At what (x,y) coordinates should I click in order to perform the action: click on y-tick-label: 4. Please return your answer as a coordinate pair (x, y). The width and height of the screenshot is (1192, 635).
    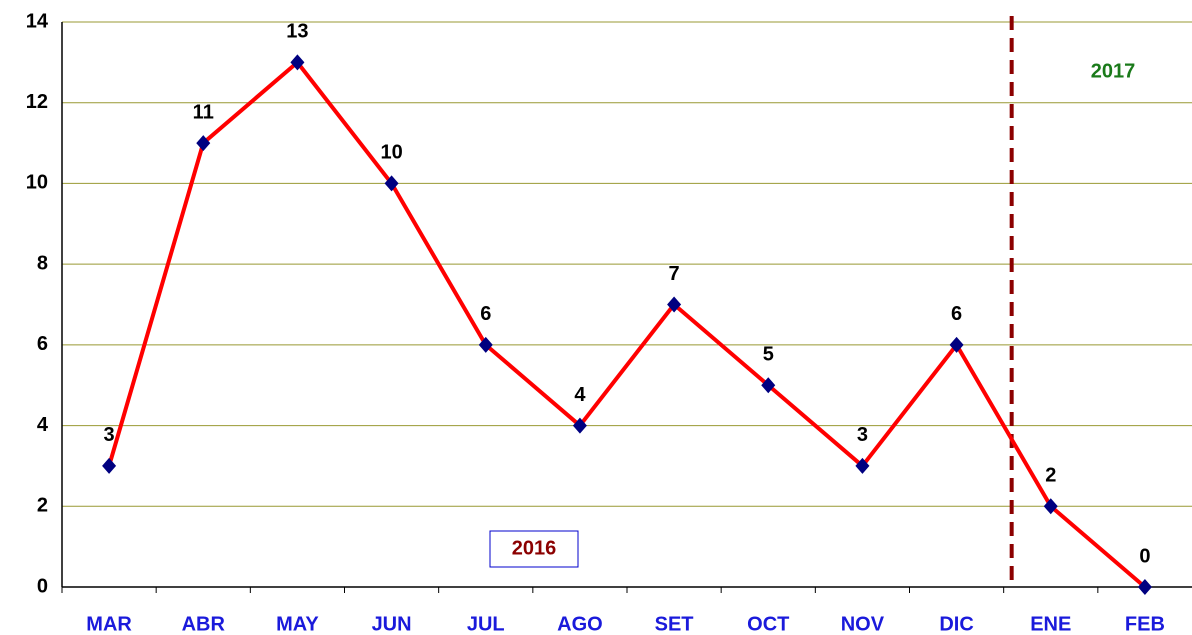
    Looking at the image, I should click on (43, 425).